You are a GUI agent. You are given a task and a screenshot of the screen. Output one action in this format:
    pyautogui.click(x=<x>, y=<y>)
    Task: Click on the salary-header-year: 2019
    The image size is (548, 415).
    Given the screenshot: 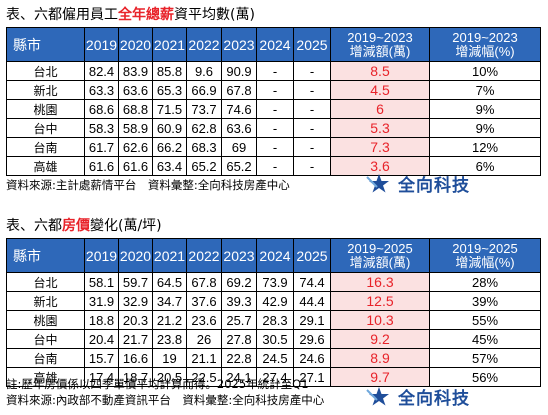 What is the action you would take?
    pyautogui.click(x=101, y=44)
    